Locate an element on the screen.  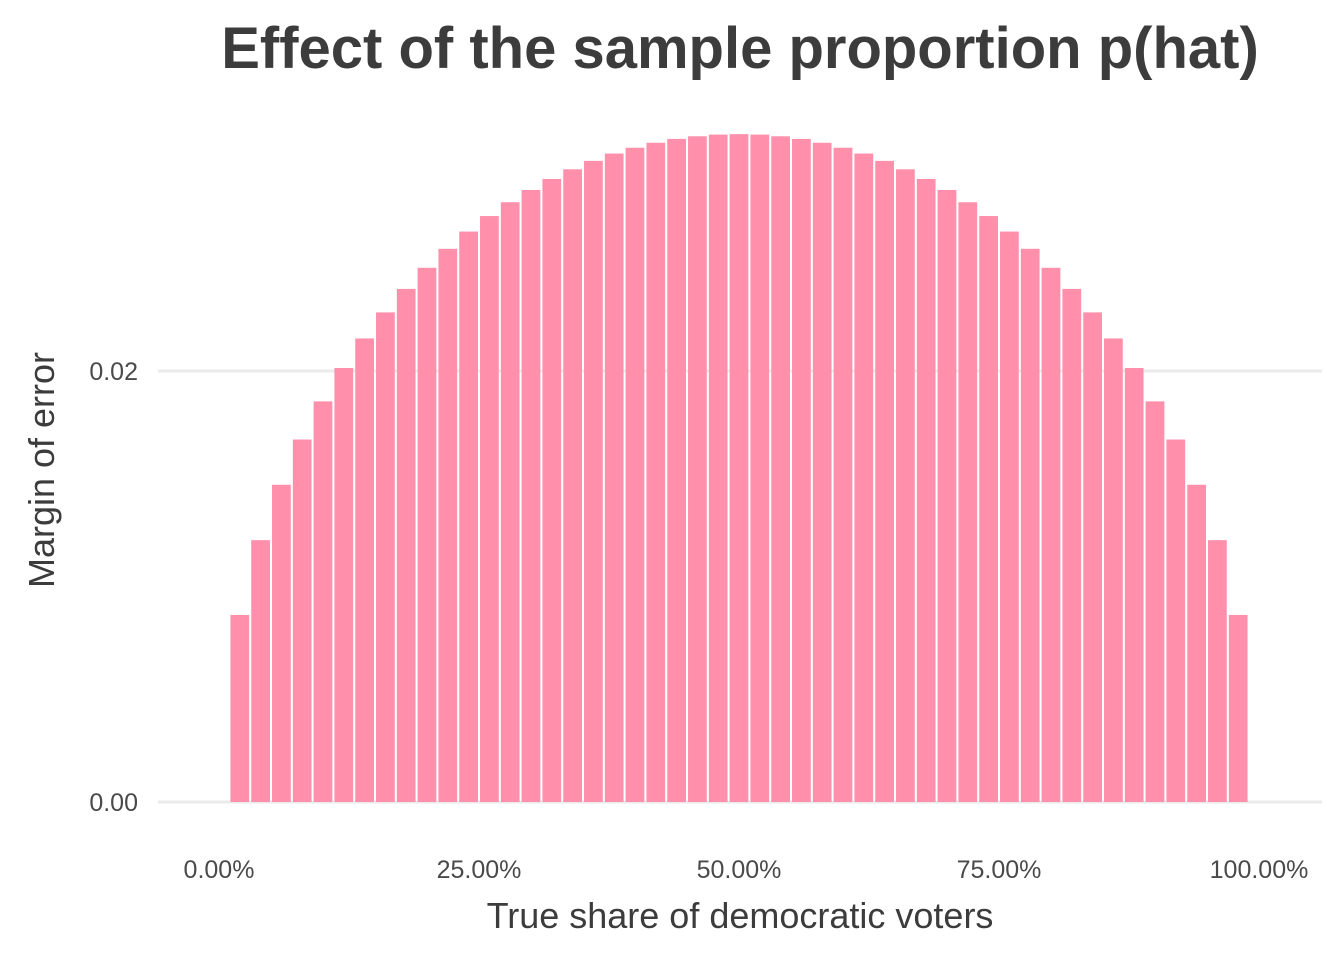
y-tick-label: 0.00 is located at coordinates (113, 803).